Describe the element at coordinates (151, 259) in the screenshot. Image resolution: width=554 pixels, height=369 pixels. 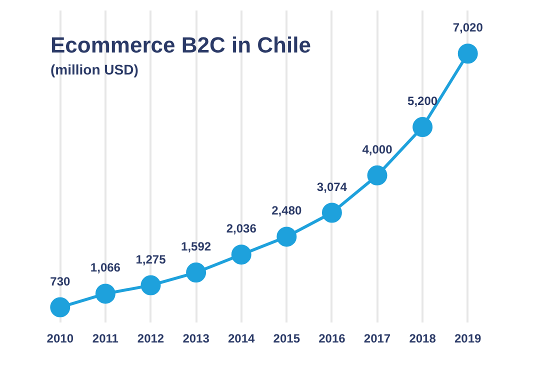
I see `data-label: 1,275` at that location.